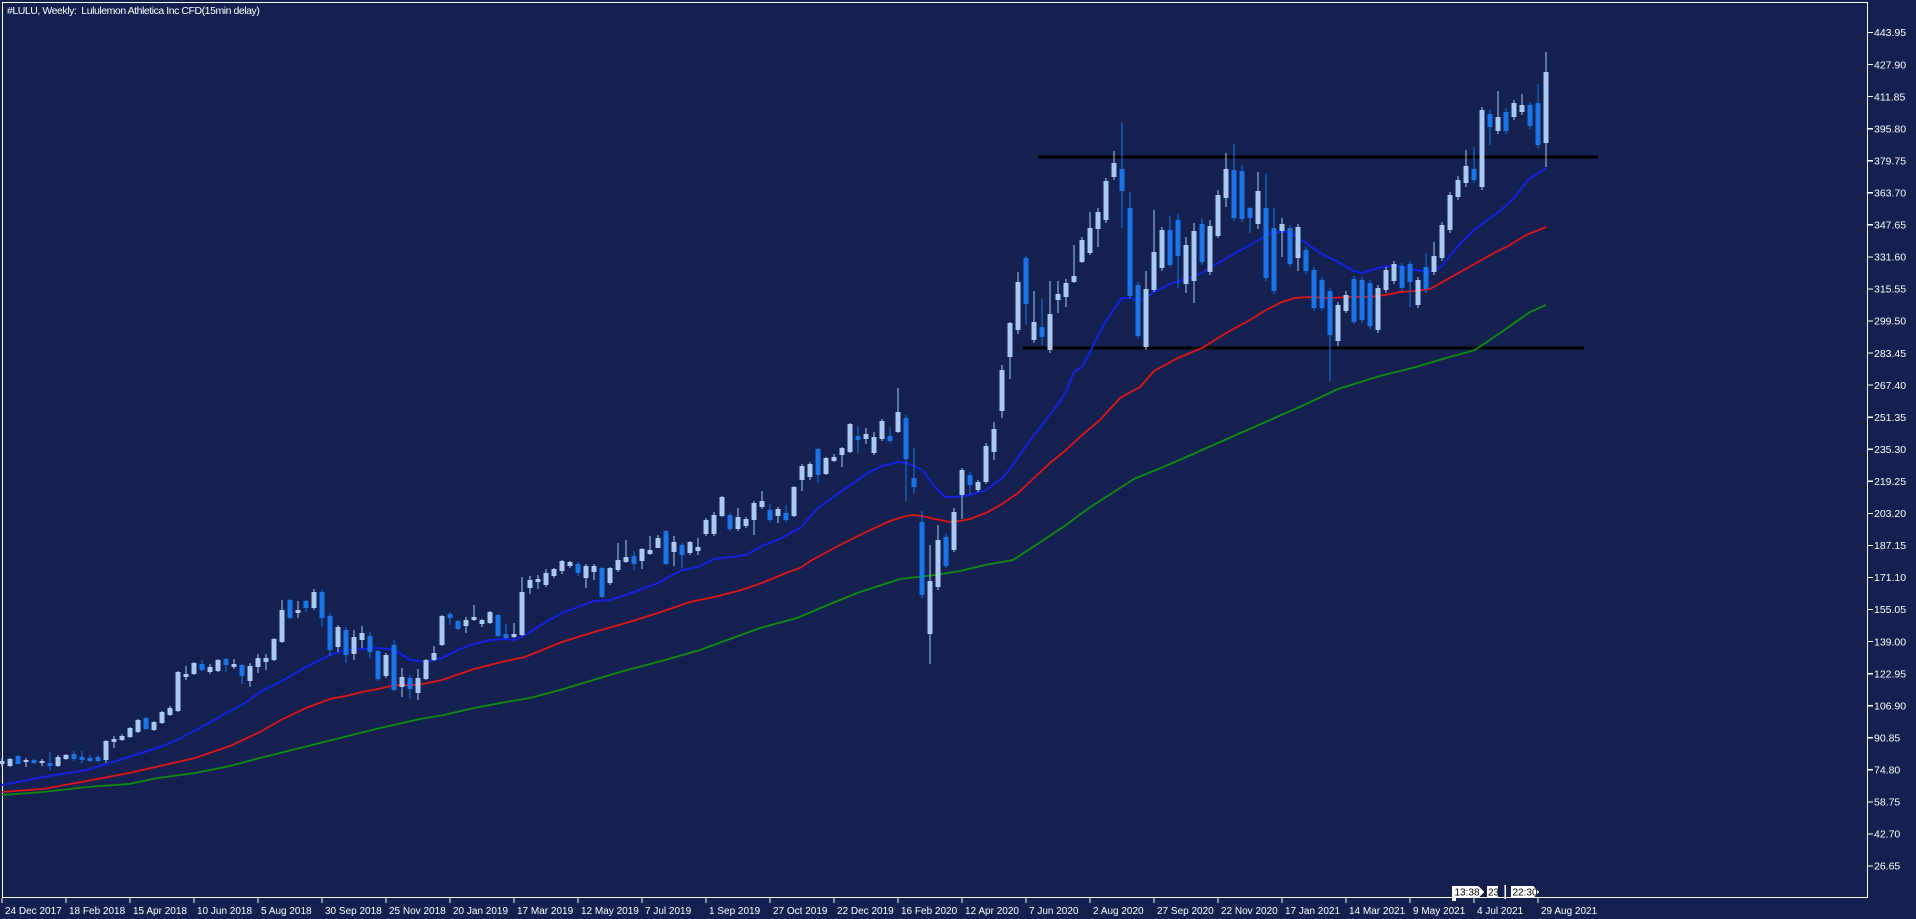 This screenshot has height=919, width=1916. What do you see at coordinates (735, 911) in the screenshot?
I see `svg-text: 1 Sep 2019` at bounding box center [735, 911].